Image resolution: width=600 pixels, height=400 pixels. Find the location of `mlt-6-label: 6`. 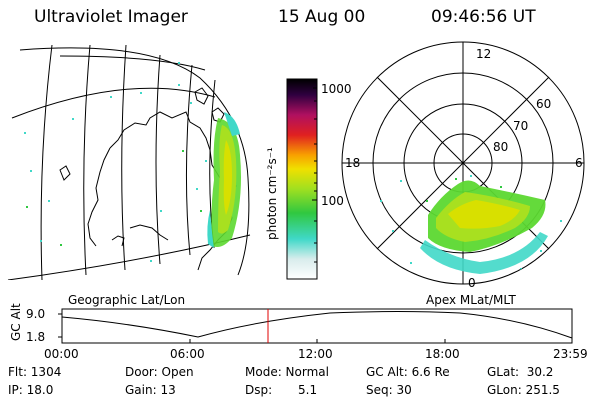

mlt-6-label: 6 is located at coordinates (579, 163).